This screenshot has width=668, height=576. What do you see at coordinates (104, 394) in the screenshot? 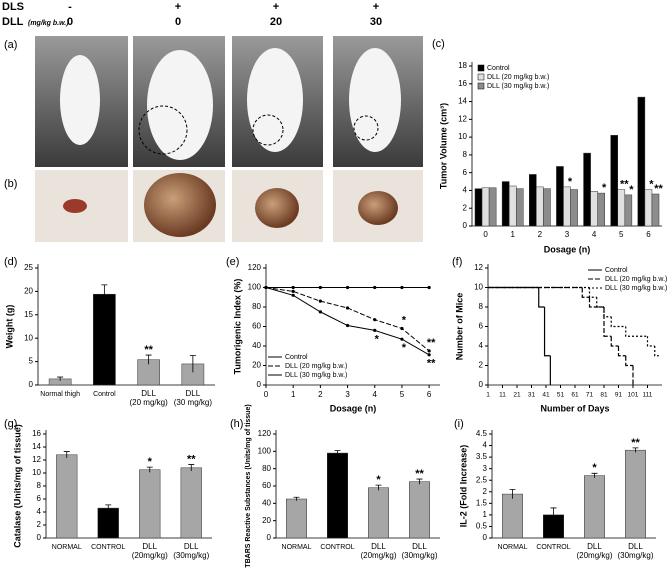
I see `x-tick-label: Control` at bounding box center [104, 394].